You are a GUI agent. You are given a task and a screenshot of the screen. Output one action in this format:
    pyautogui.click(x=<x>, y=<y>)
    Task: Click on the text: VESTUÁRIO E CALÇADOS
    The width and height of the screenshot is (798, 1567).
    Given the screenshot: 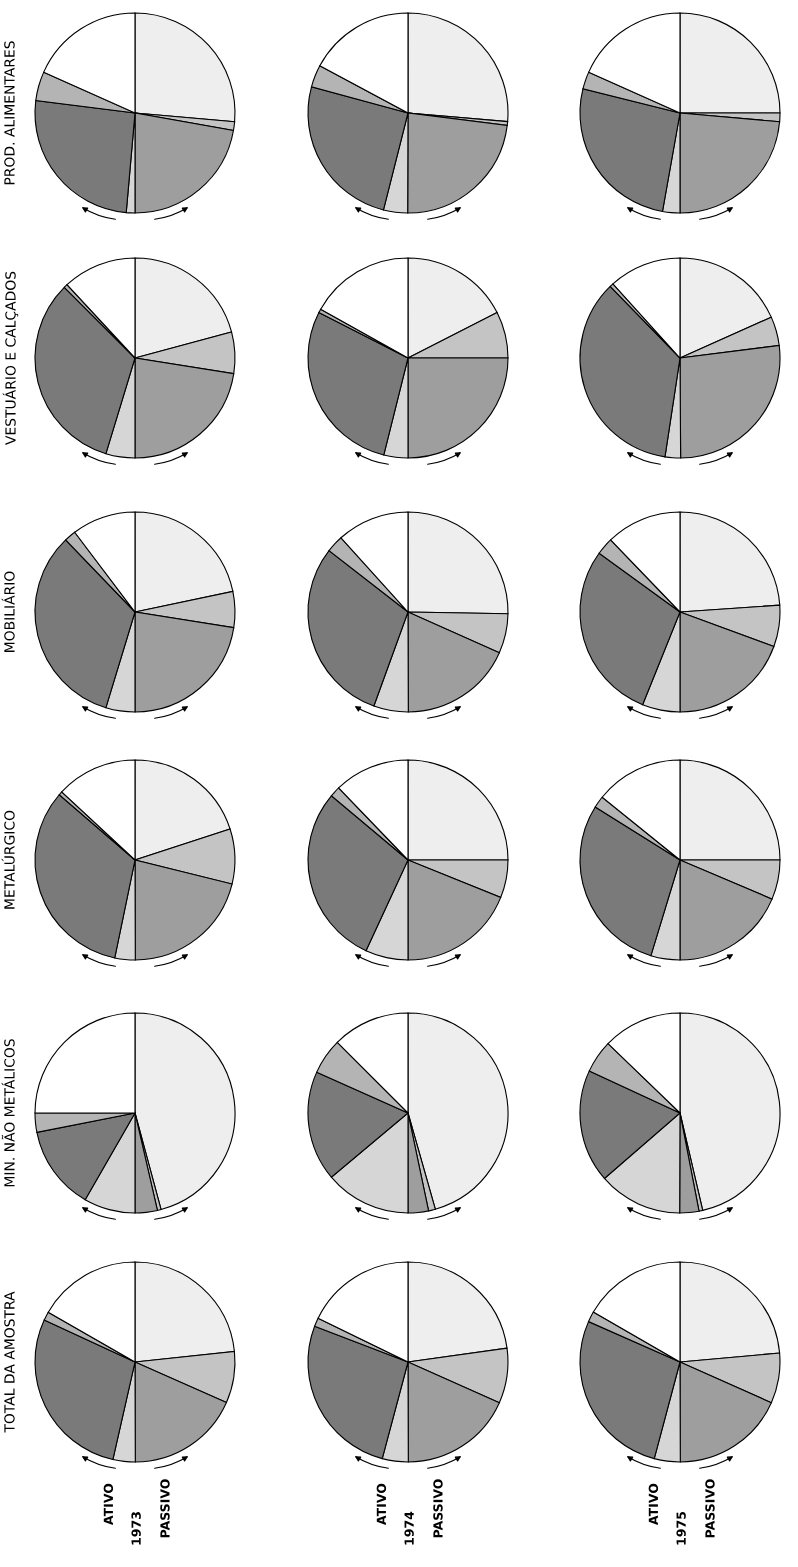 What is the action you would take?
    pyautogui.click(x=10, y=358)
    